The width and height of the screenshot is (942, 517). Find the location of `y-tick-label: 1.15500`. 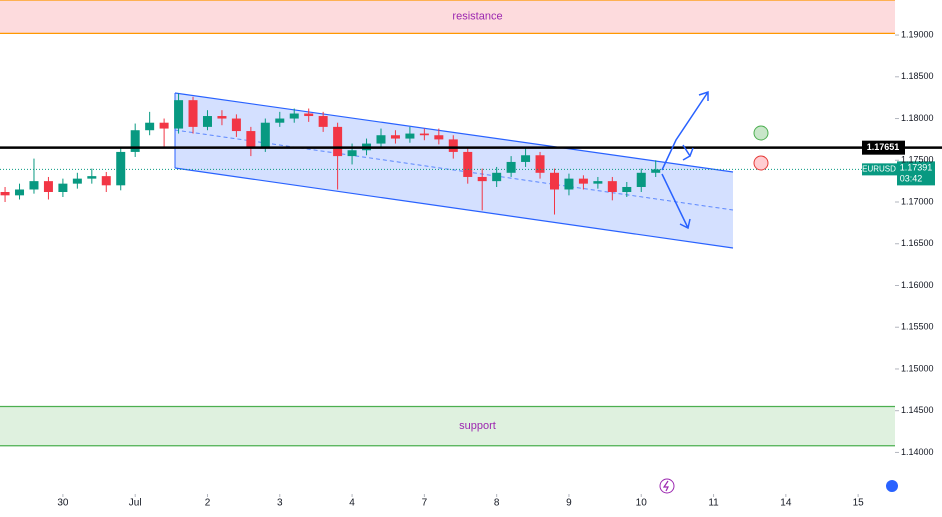

y-tick-label: 1.15500 is located at coordinates (917, 327).